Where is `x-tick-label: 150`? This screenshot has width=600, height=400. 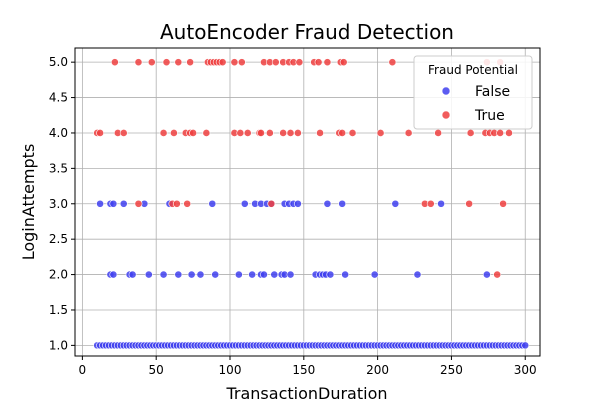
x-tick-label: 150 is located at coordinates (303, 370).